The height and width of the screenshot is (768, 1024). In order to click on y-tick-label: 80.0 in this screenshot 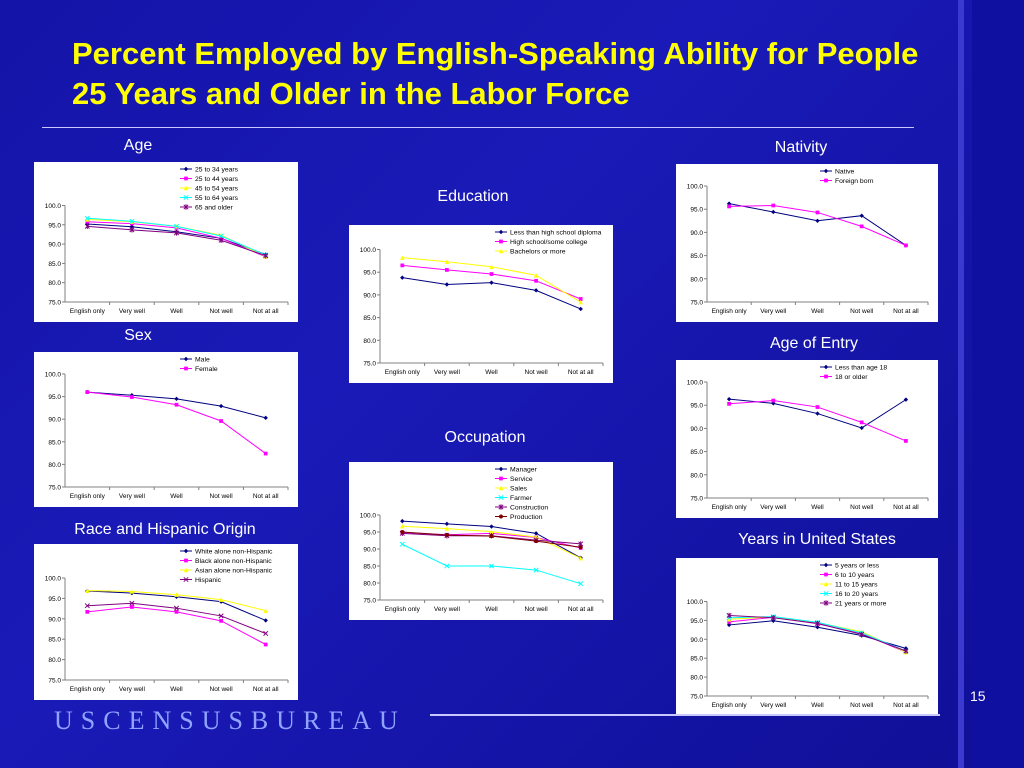, I will do `click(696, 475)`.